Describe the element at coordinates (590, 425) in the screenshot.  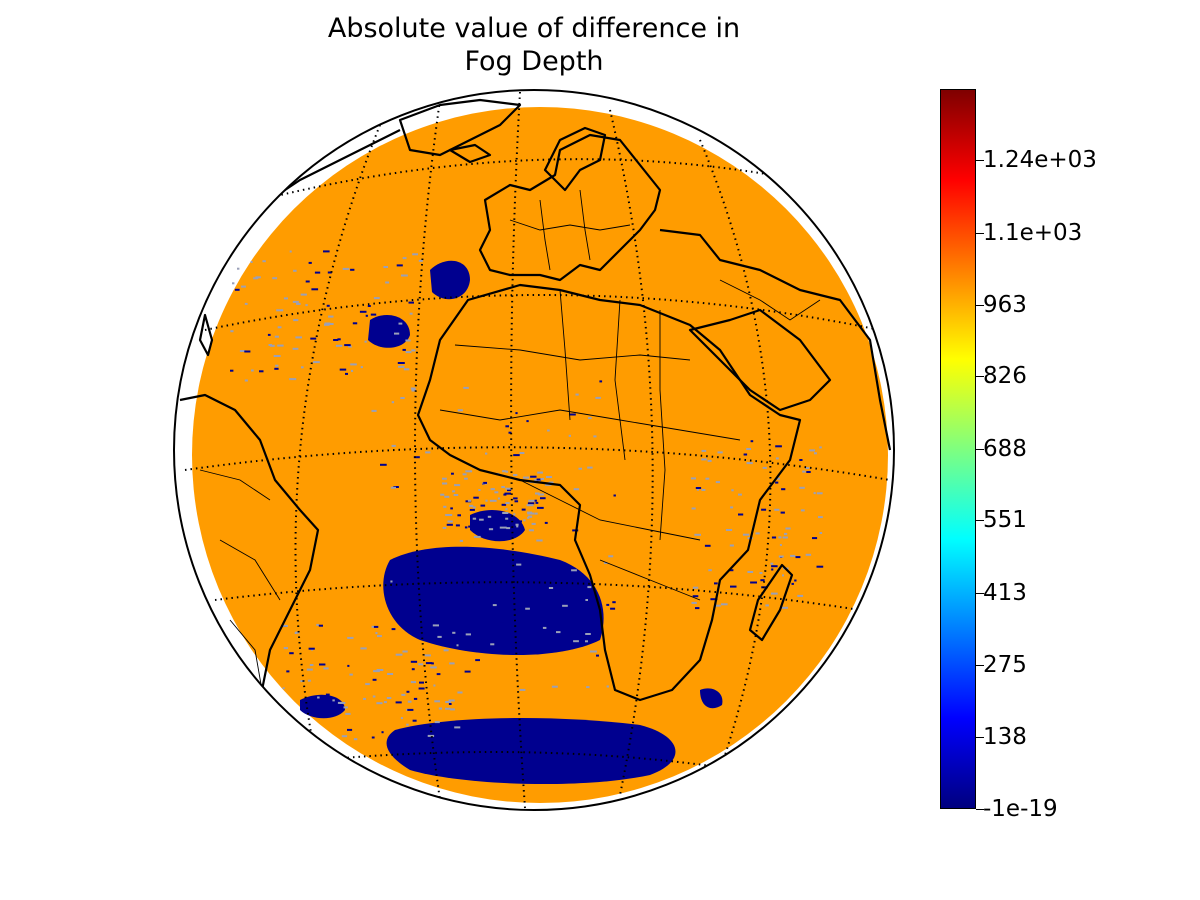
I see `border-sahel` at that location.